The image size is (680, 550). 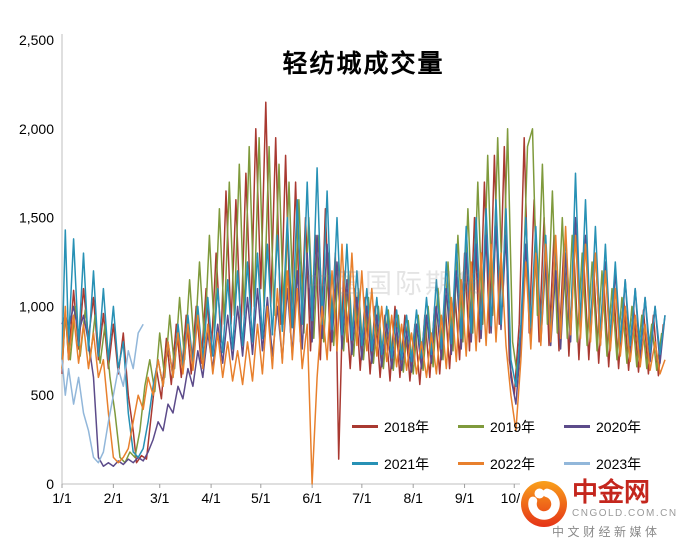 I want to click on x-tick-label: 1/1, so click(x=62, y=498).